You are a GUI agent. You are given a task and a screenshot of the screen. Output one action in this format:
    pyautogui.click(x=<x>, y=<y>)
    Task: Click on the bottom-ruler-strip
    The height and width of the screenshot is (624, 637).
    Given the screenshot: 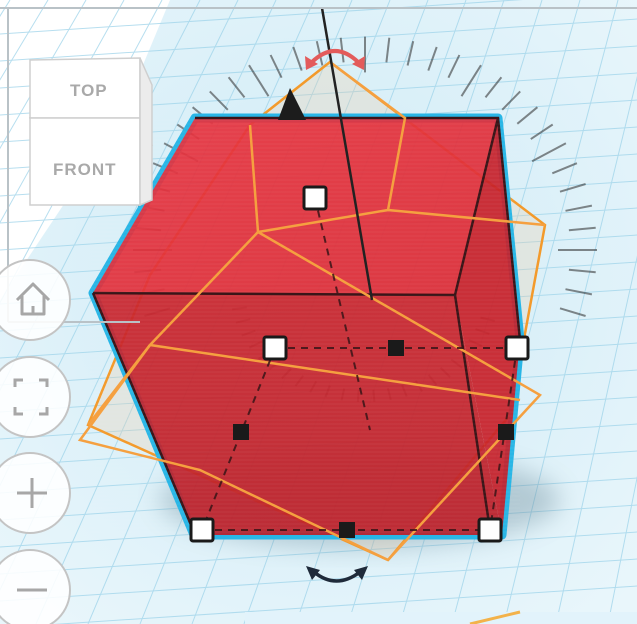 What is the action you would take?
    pyautogui.click(x=441, y=617)
    